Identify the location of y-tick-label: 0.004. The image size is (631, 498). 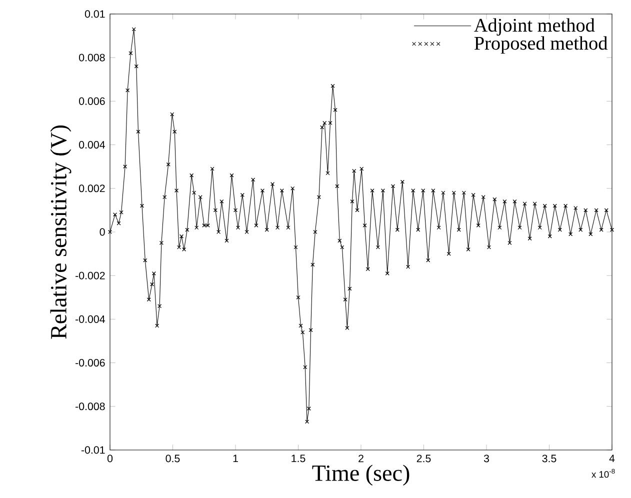
(92, 145).